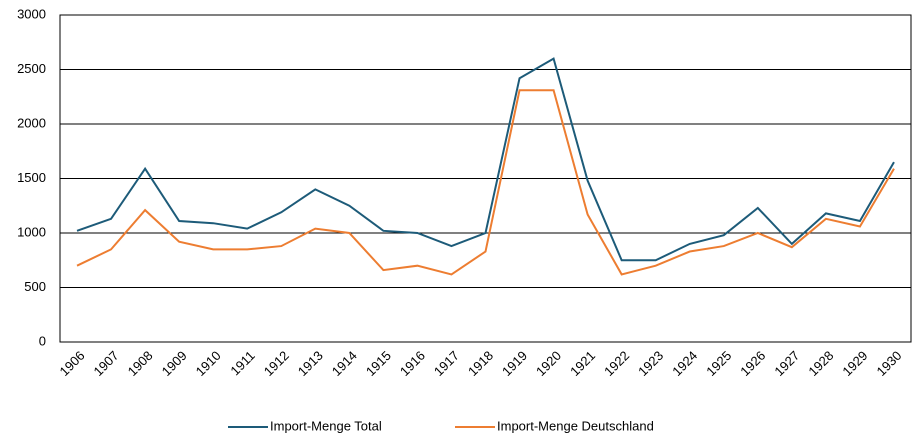  I want to click on x-tick-label: 1926, so click(752, 363).